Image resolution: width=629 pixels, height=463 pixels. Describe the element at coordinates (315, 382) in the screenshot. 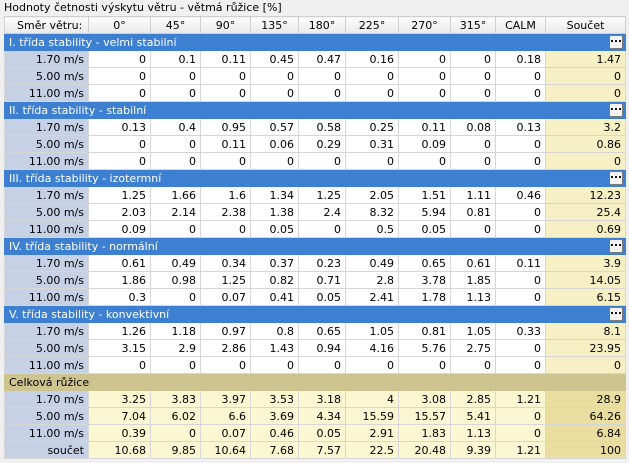

I see `group-row: Celková růžice` at that location.